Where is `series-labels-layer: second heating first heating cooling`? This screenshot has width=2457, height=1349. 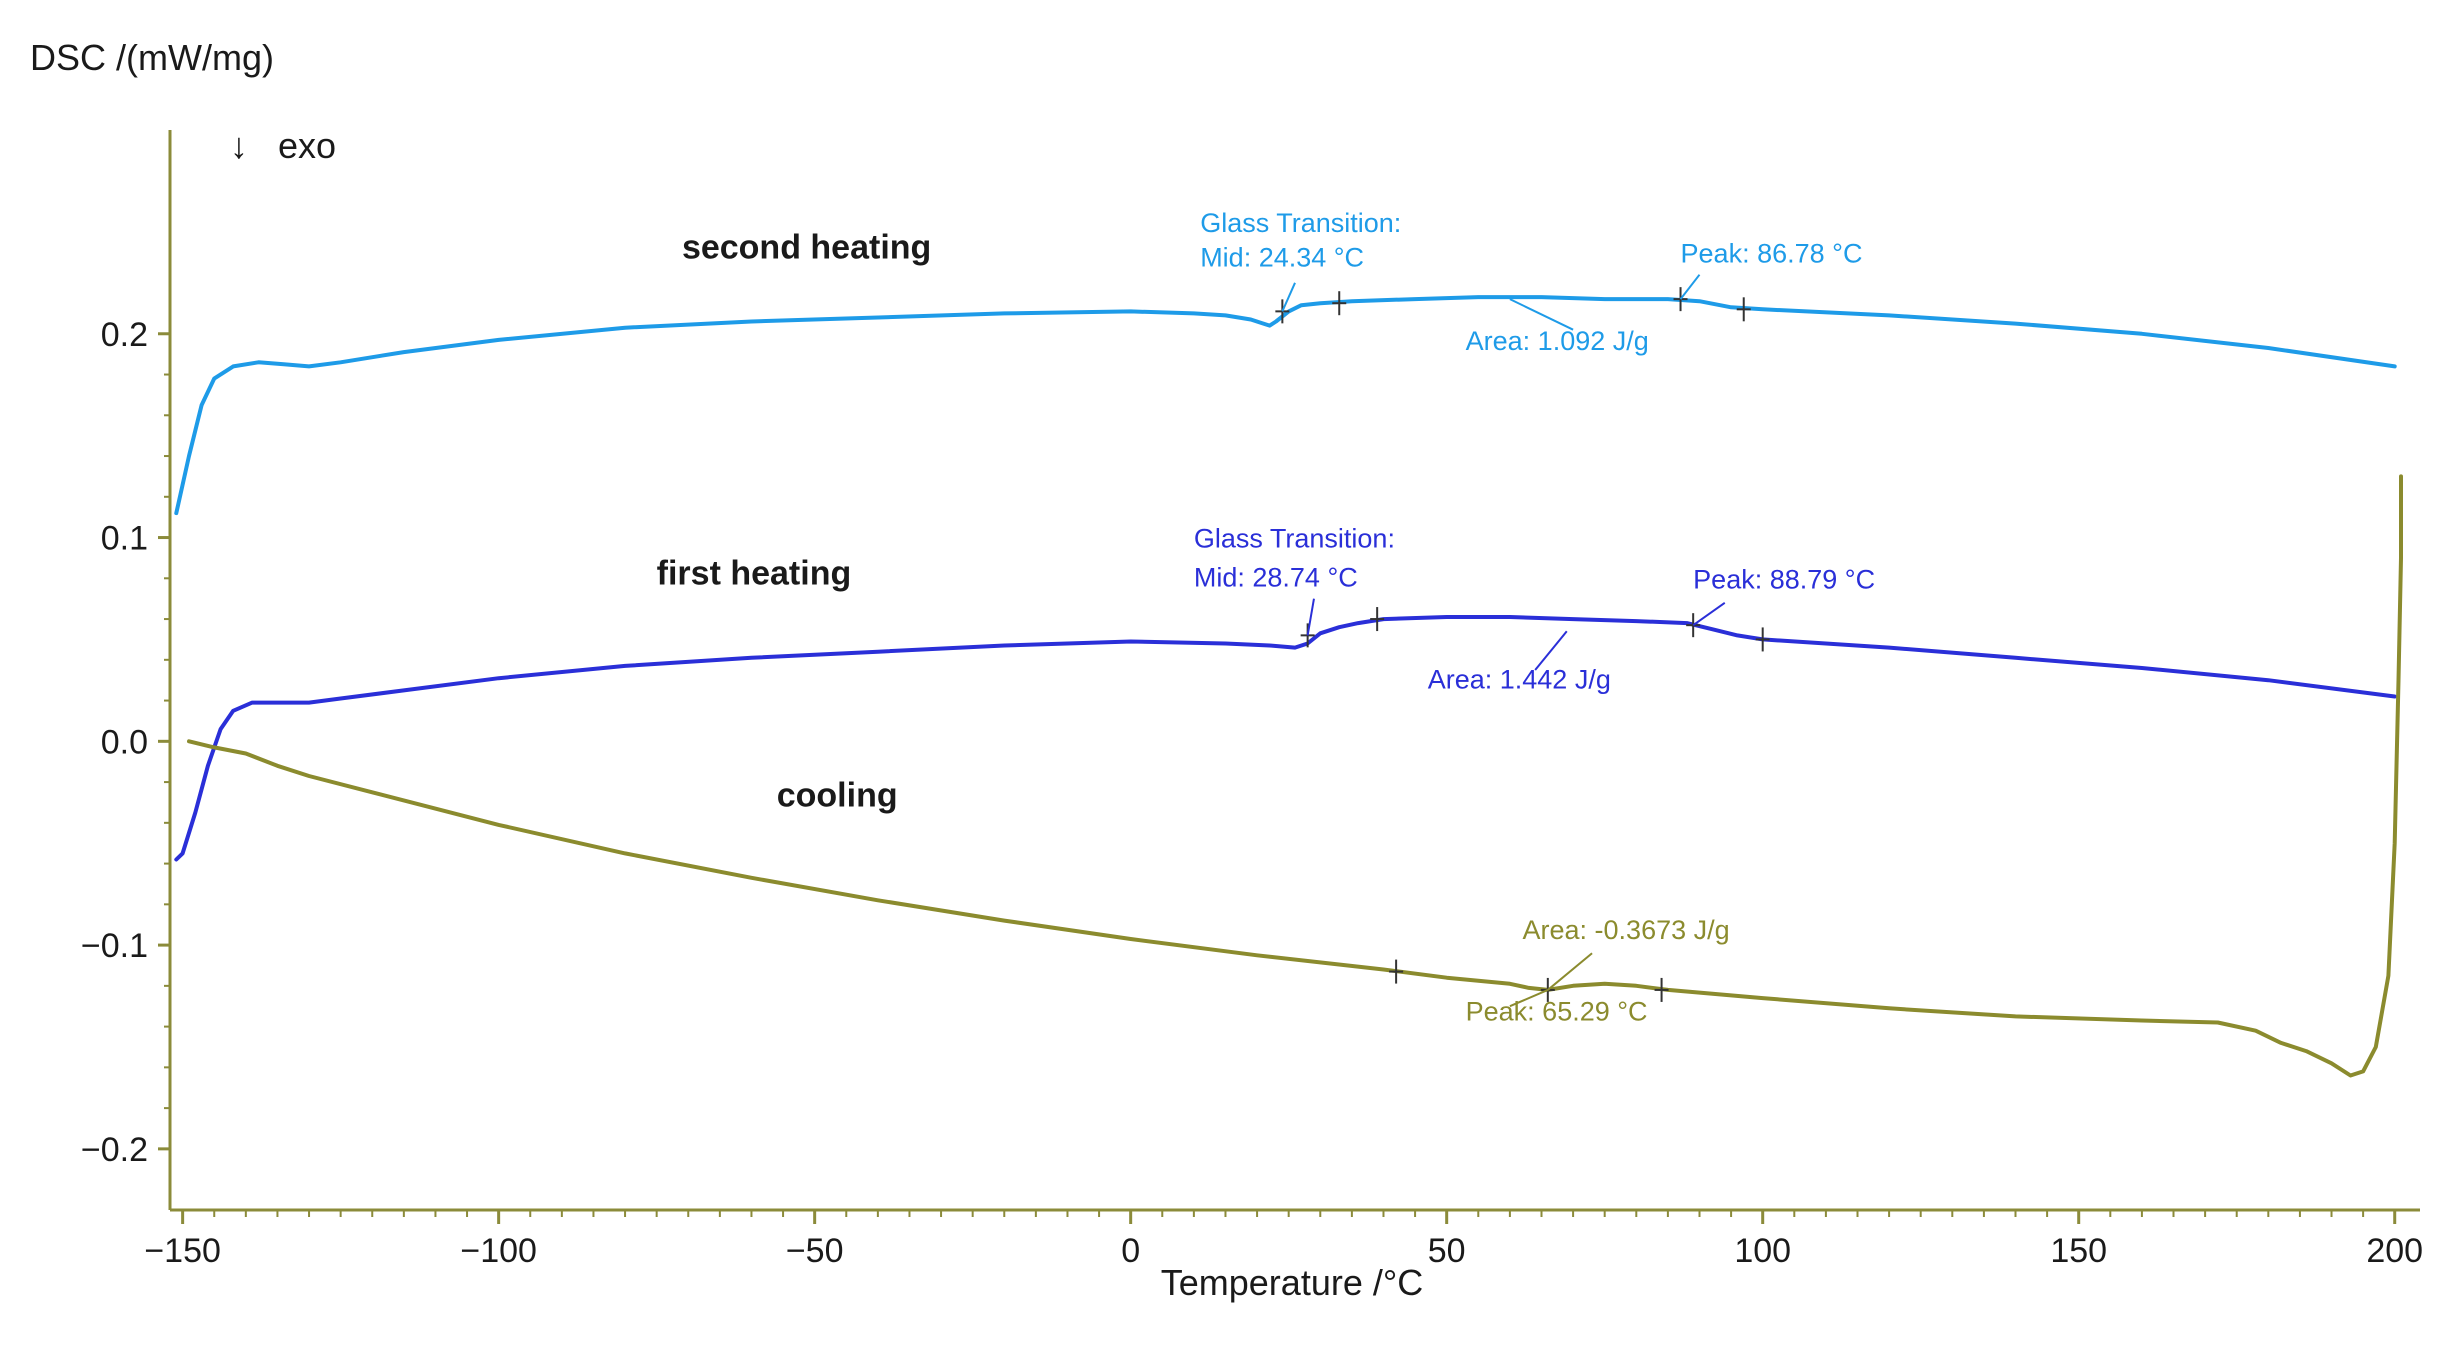 series-labels-layer: second heating first heating cooling is located at coordinates (794, 521).